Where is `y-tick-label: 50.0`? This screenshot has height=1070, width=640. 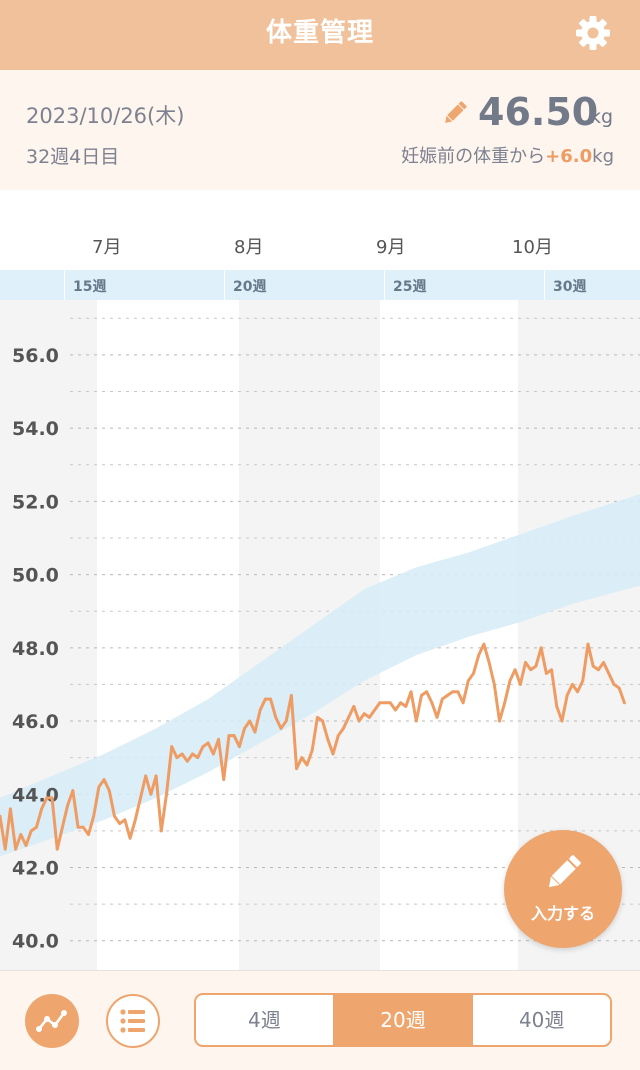 y-tick-label: 50.0 is located at coordinates (35, 576).